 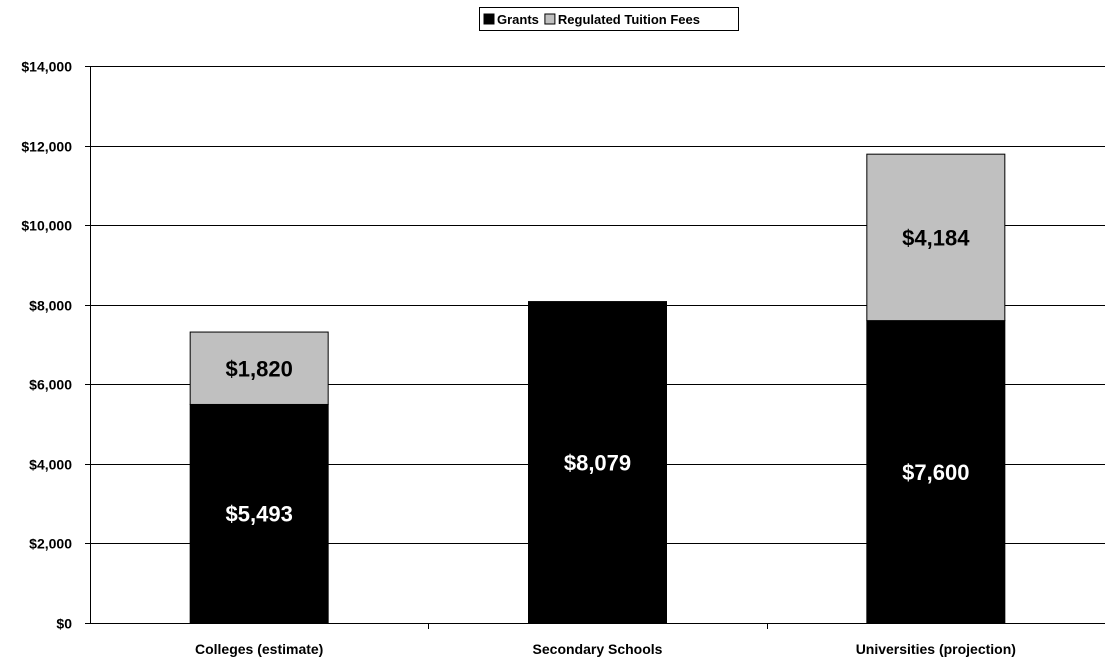 I want to click on legend-box, so click(x=609, y=19).